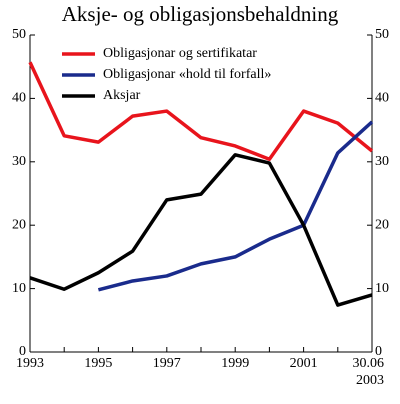 Image resolution: width=400 pixels, height=404 pixels. Describe the element at coordinates (235, 363) in the screenshot. I see `x-tick-label: 1999` at that location.